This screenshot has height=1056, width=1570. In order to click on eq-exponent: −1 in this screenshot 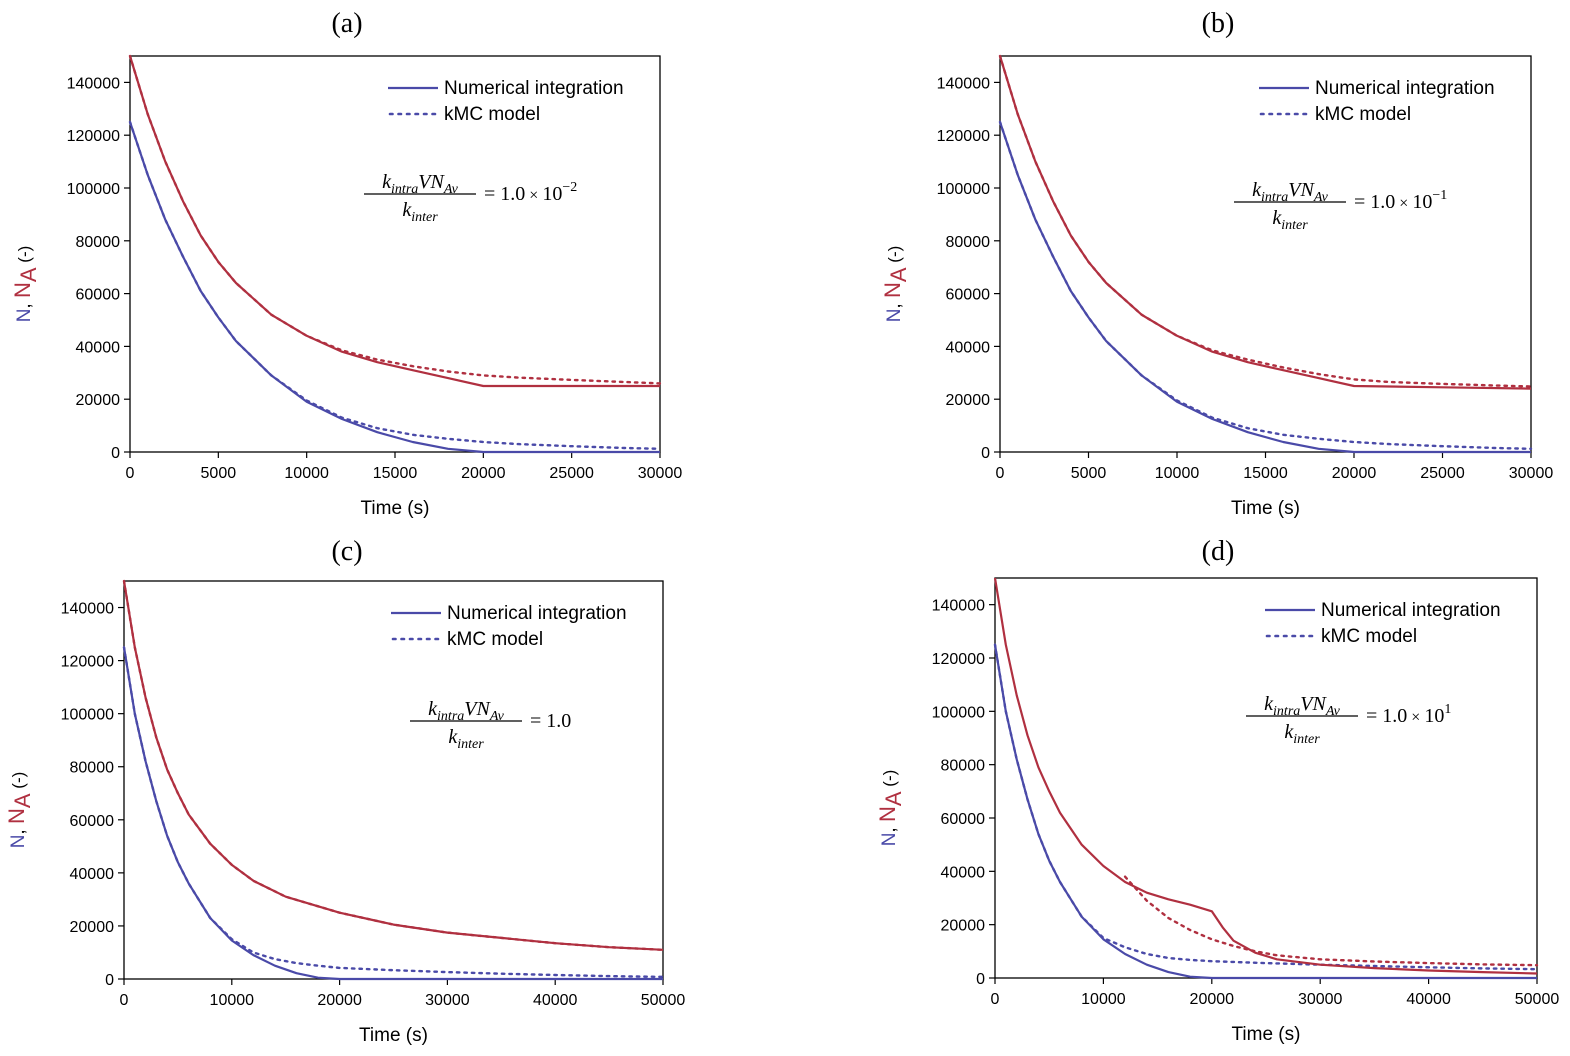, I will do `click(1439, 195)`.